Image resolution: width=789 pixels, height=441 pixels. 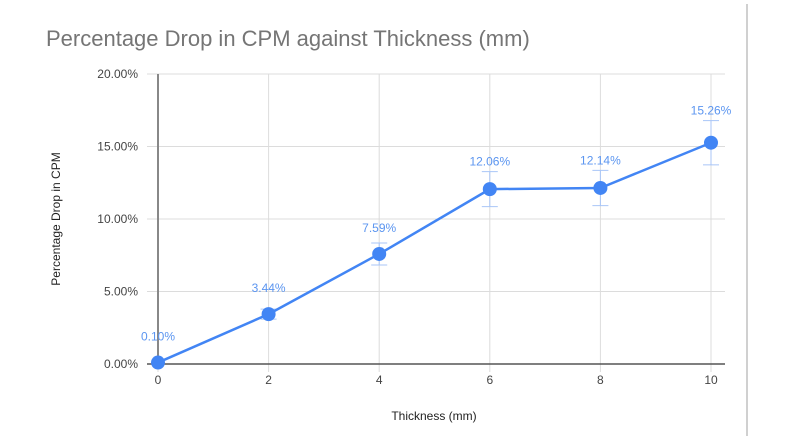 I want to click on y-tick-label: 0.00%, so click(x=121, y=364).